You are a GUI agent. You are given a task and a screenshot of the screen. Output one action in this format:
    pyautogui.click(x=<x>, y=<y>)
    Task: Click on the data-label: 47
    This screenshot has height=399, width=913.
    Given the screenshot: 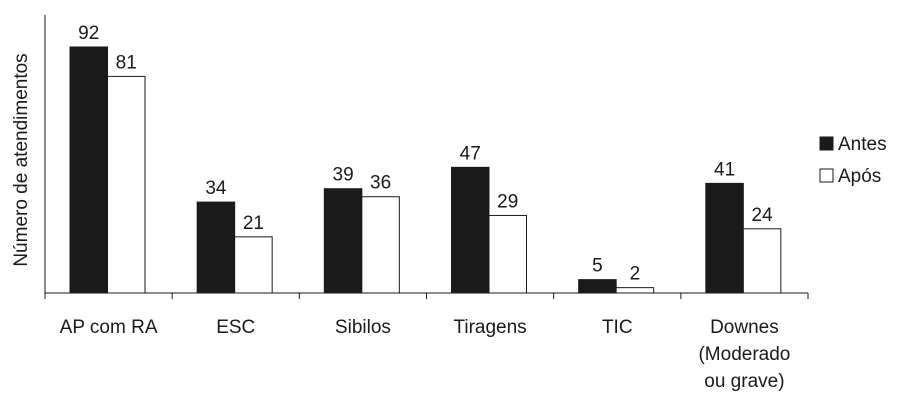 What is the action you would take?
    pyautogui.click(x=470, y=153)
    